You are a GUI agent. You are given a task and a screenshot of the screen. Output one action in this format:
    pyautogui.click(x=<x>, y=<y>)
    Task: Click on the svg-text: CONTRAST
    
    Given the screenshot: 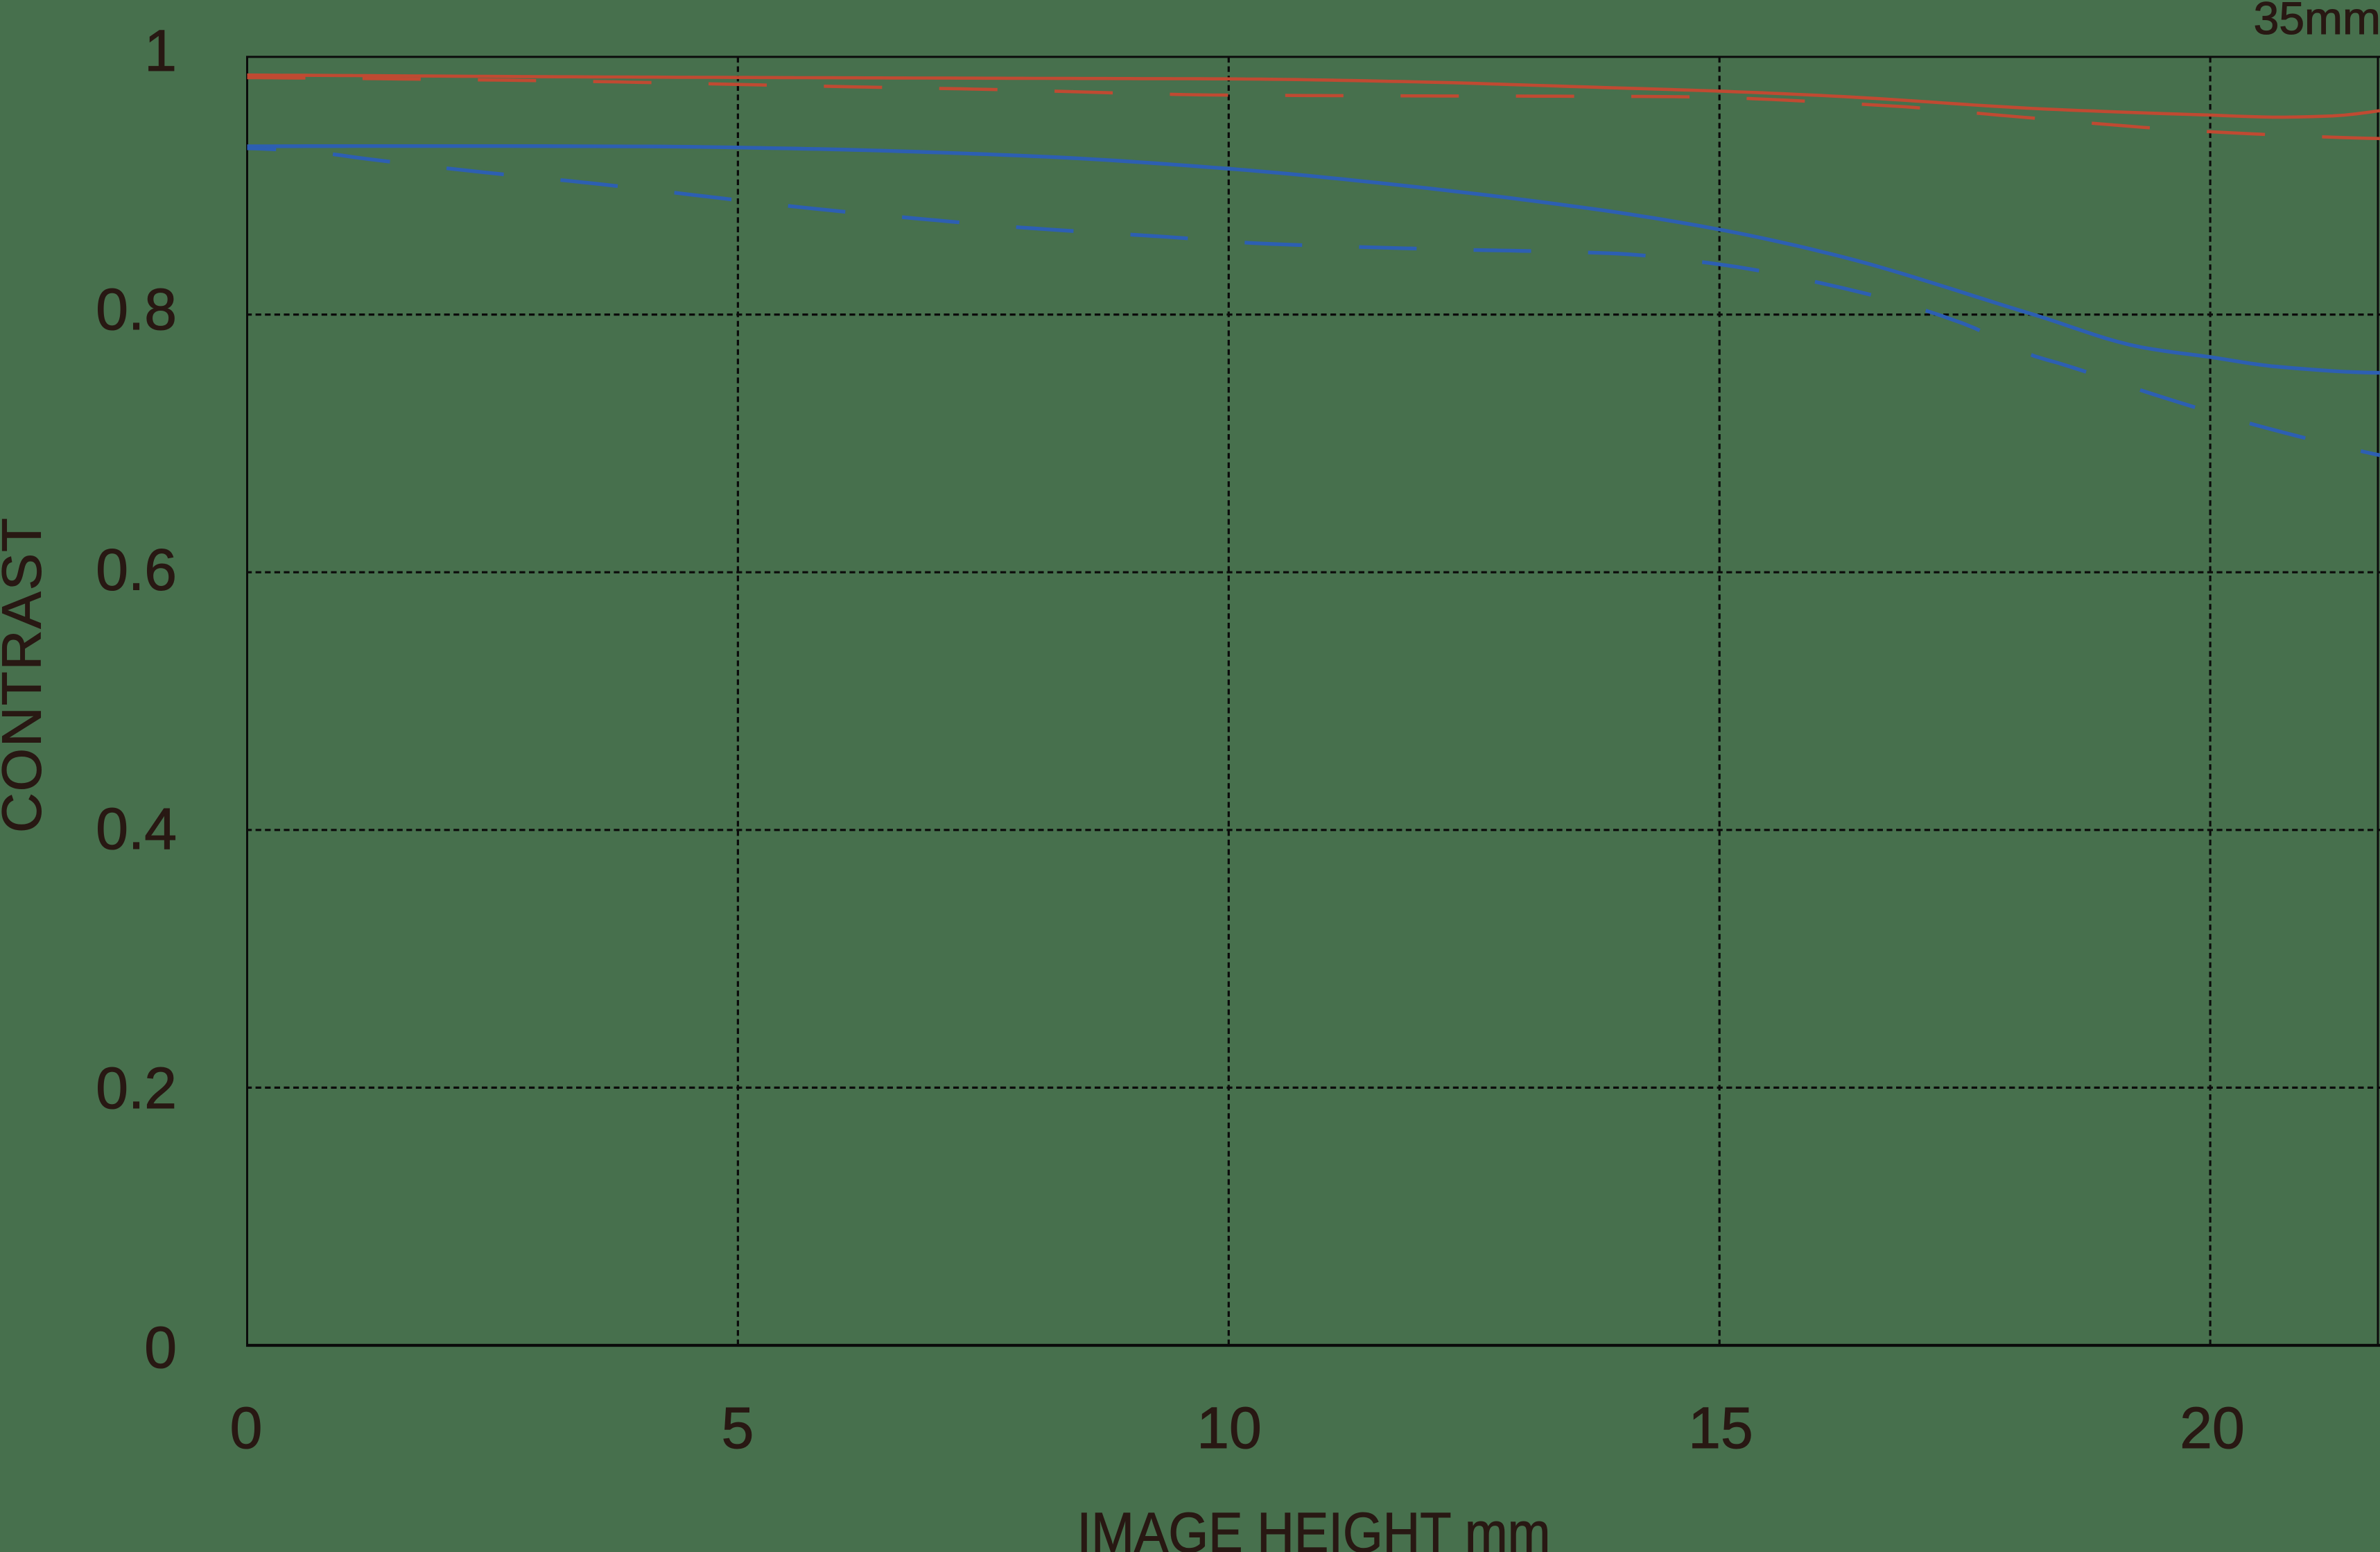 What is the action you would take?
    pyautogui.click(x=26, y=675)
    